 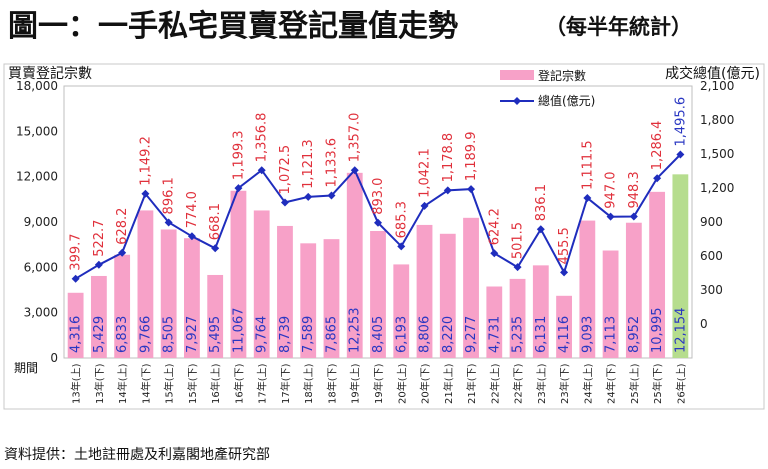 I want to click on bar-value-label: 7,113, so click(x=611, y=334).